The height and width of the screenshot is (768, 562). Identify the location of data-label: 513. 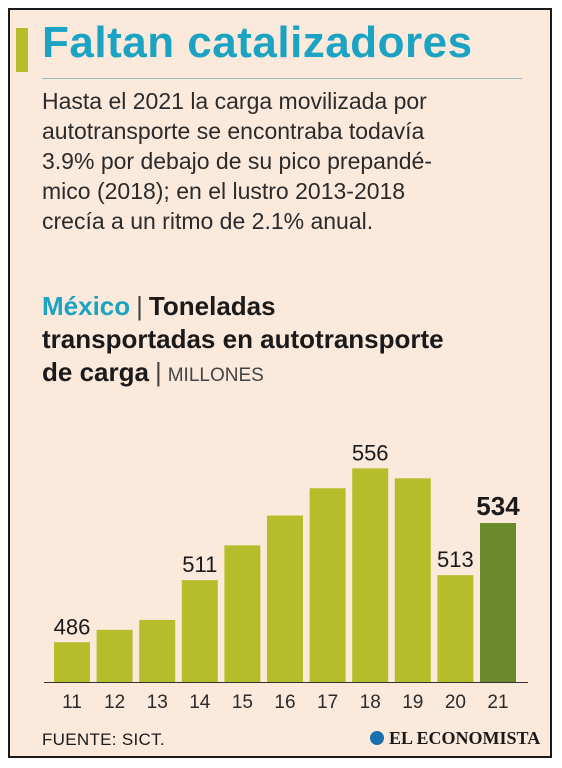
(455, 559).